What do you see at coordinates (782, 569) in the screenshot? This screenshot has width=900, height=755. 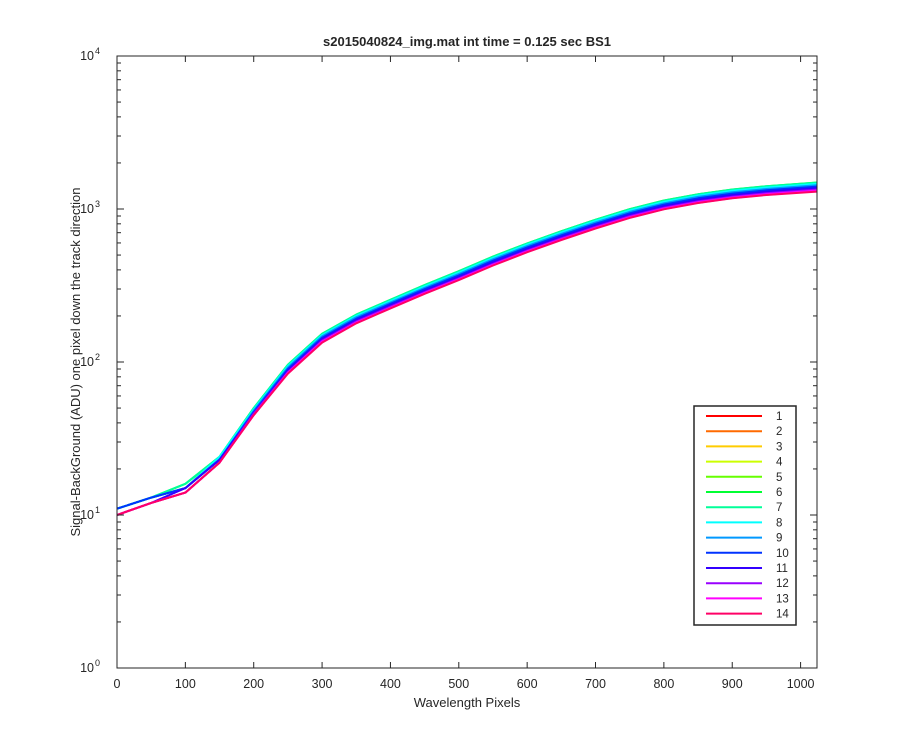 I see `legend-label-11: 11` at bounding box center [782, 569].